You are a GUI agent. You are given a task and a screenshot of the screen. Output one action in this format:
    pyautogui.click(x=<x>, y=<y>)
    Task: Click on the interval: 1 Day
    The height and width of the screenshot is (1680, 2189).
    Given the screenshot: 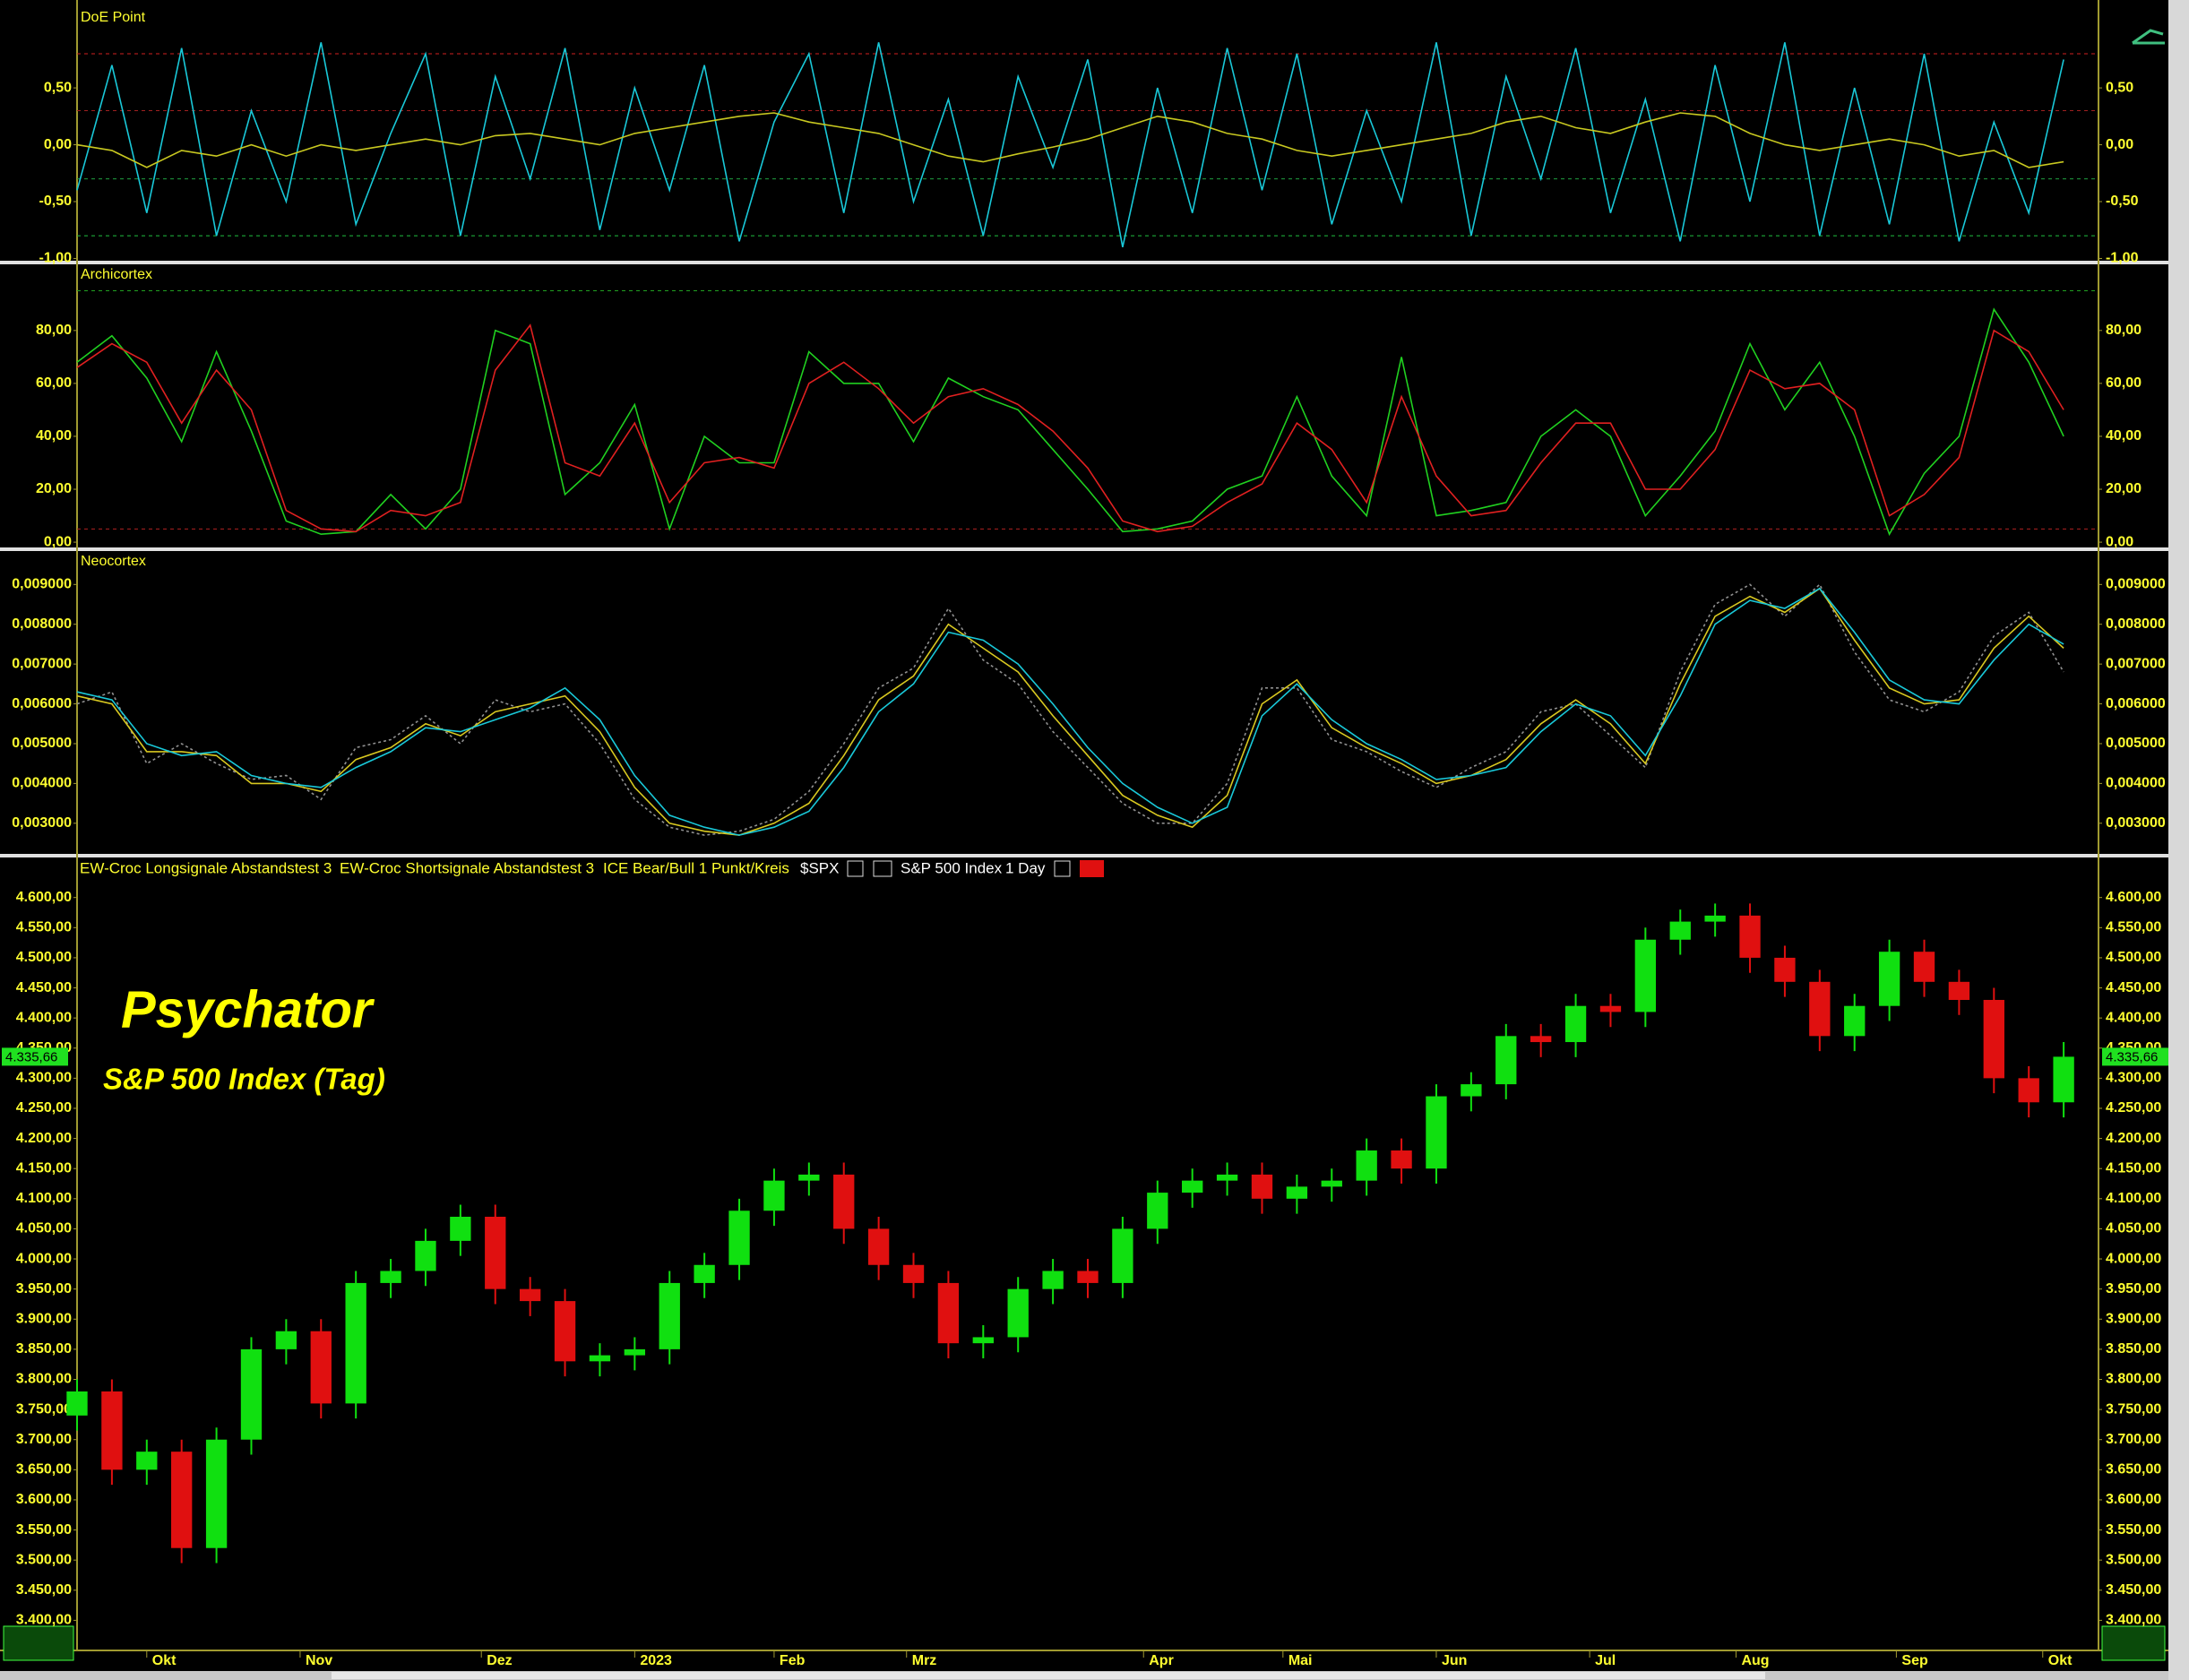 What is the action you would take?
    pyautogui.click(x=1025, y=868)
    